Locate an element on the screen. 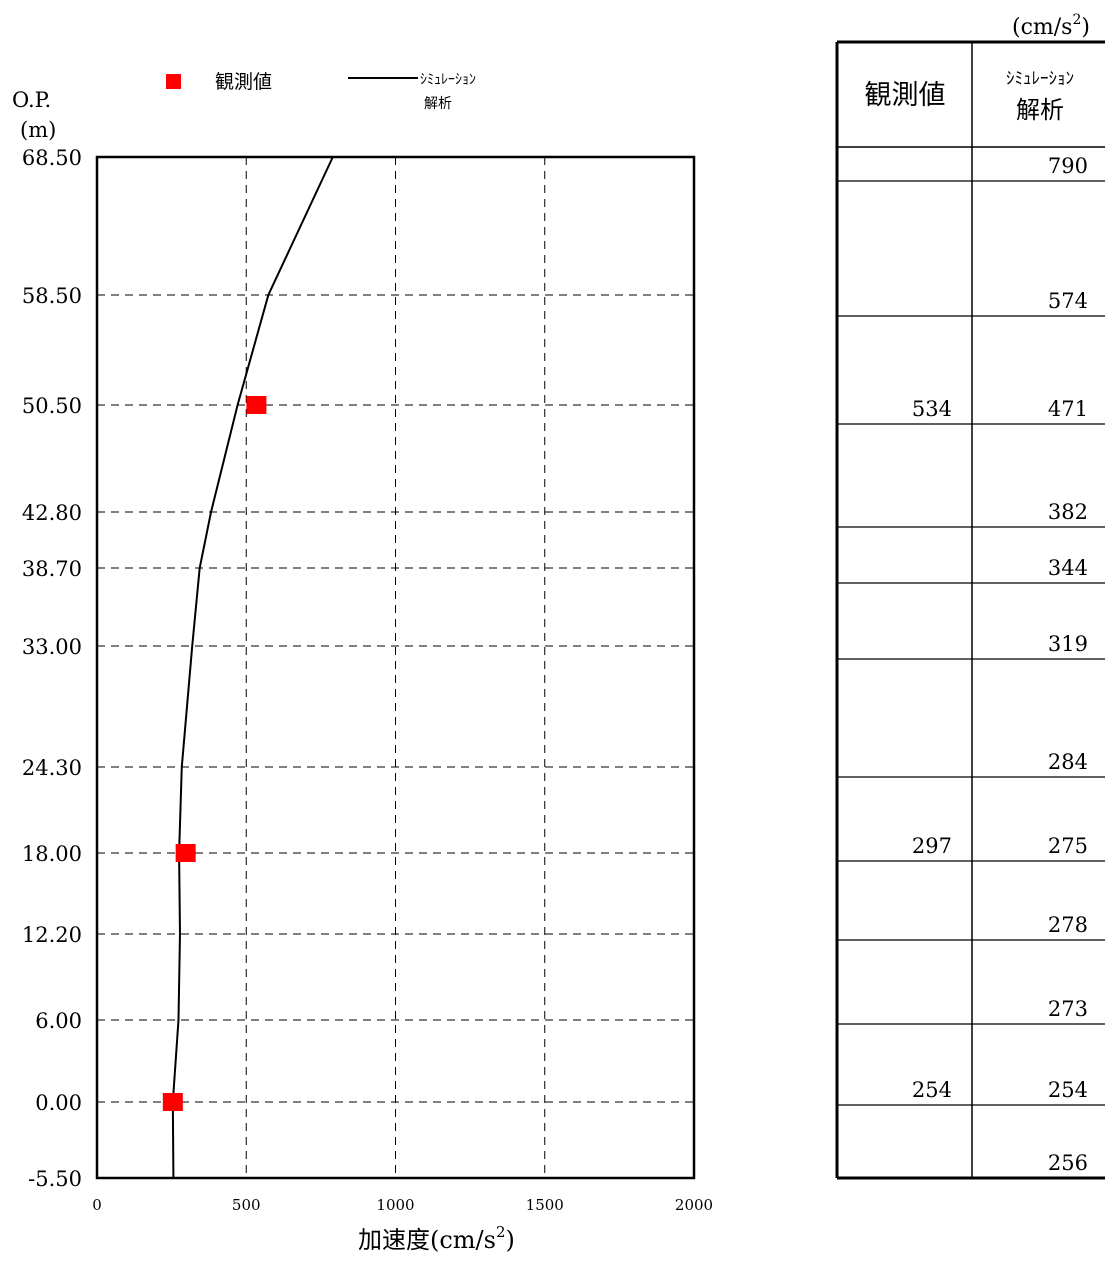  y-tick-label: 50.50 is located at coordinates (52, 406).